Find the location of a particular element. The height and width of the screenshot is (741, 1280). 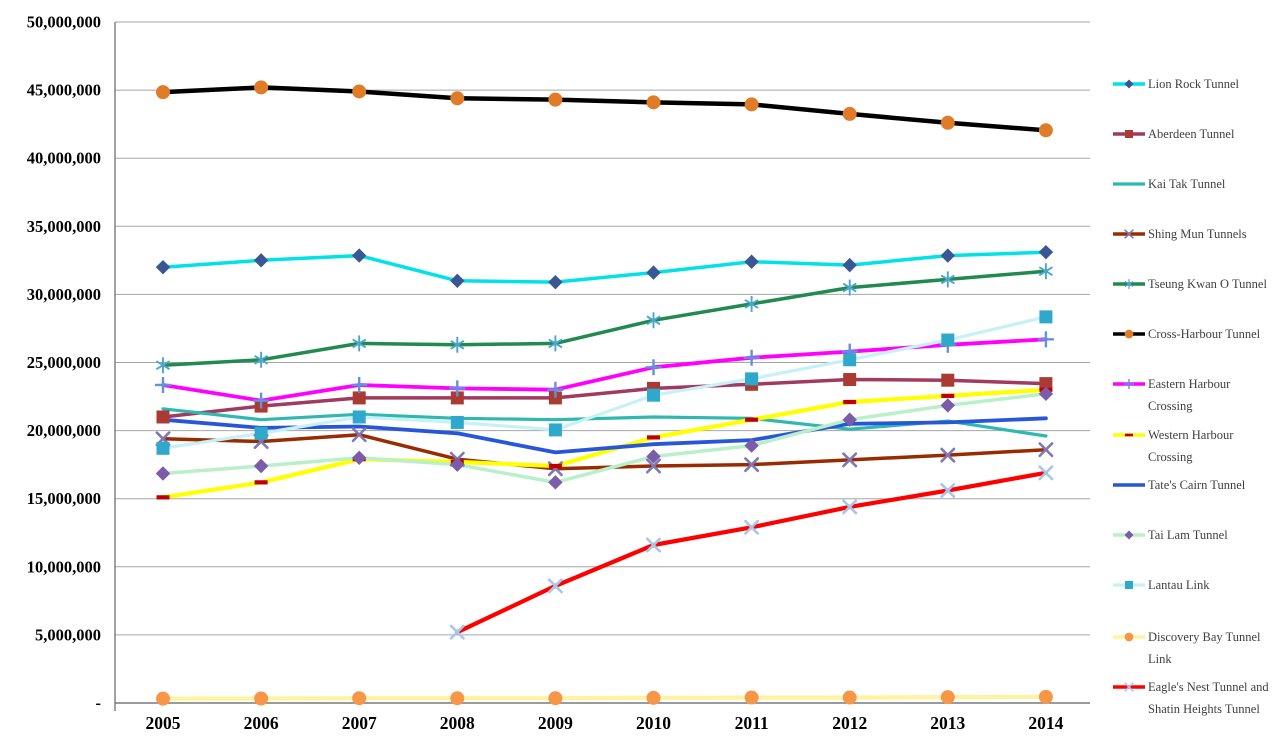

legend-label: Western Harbour Crossing is located at coordinates (1191, 446).